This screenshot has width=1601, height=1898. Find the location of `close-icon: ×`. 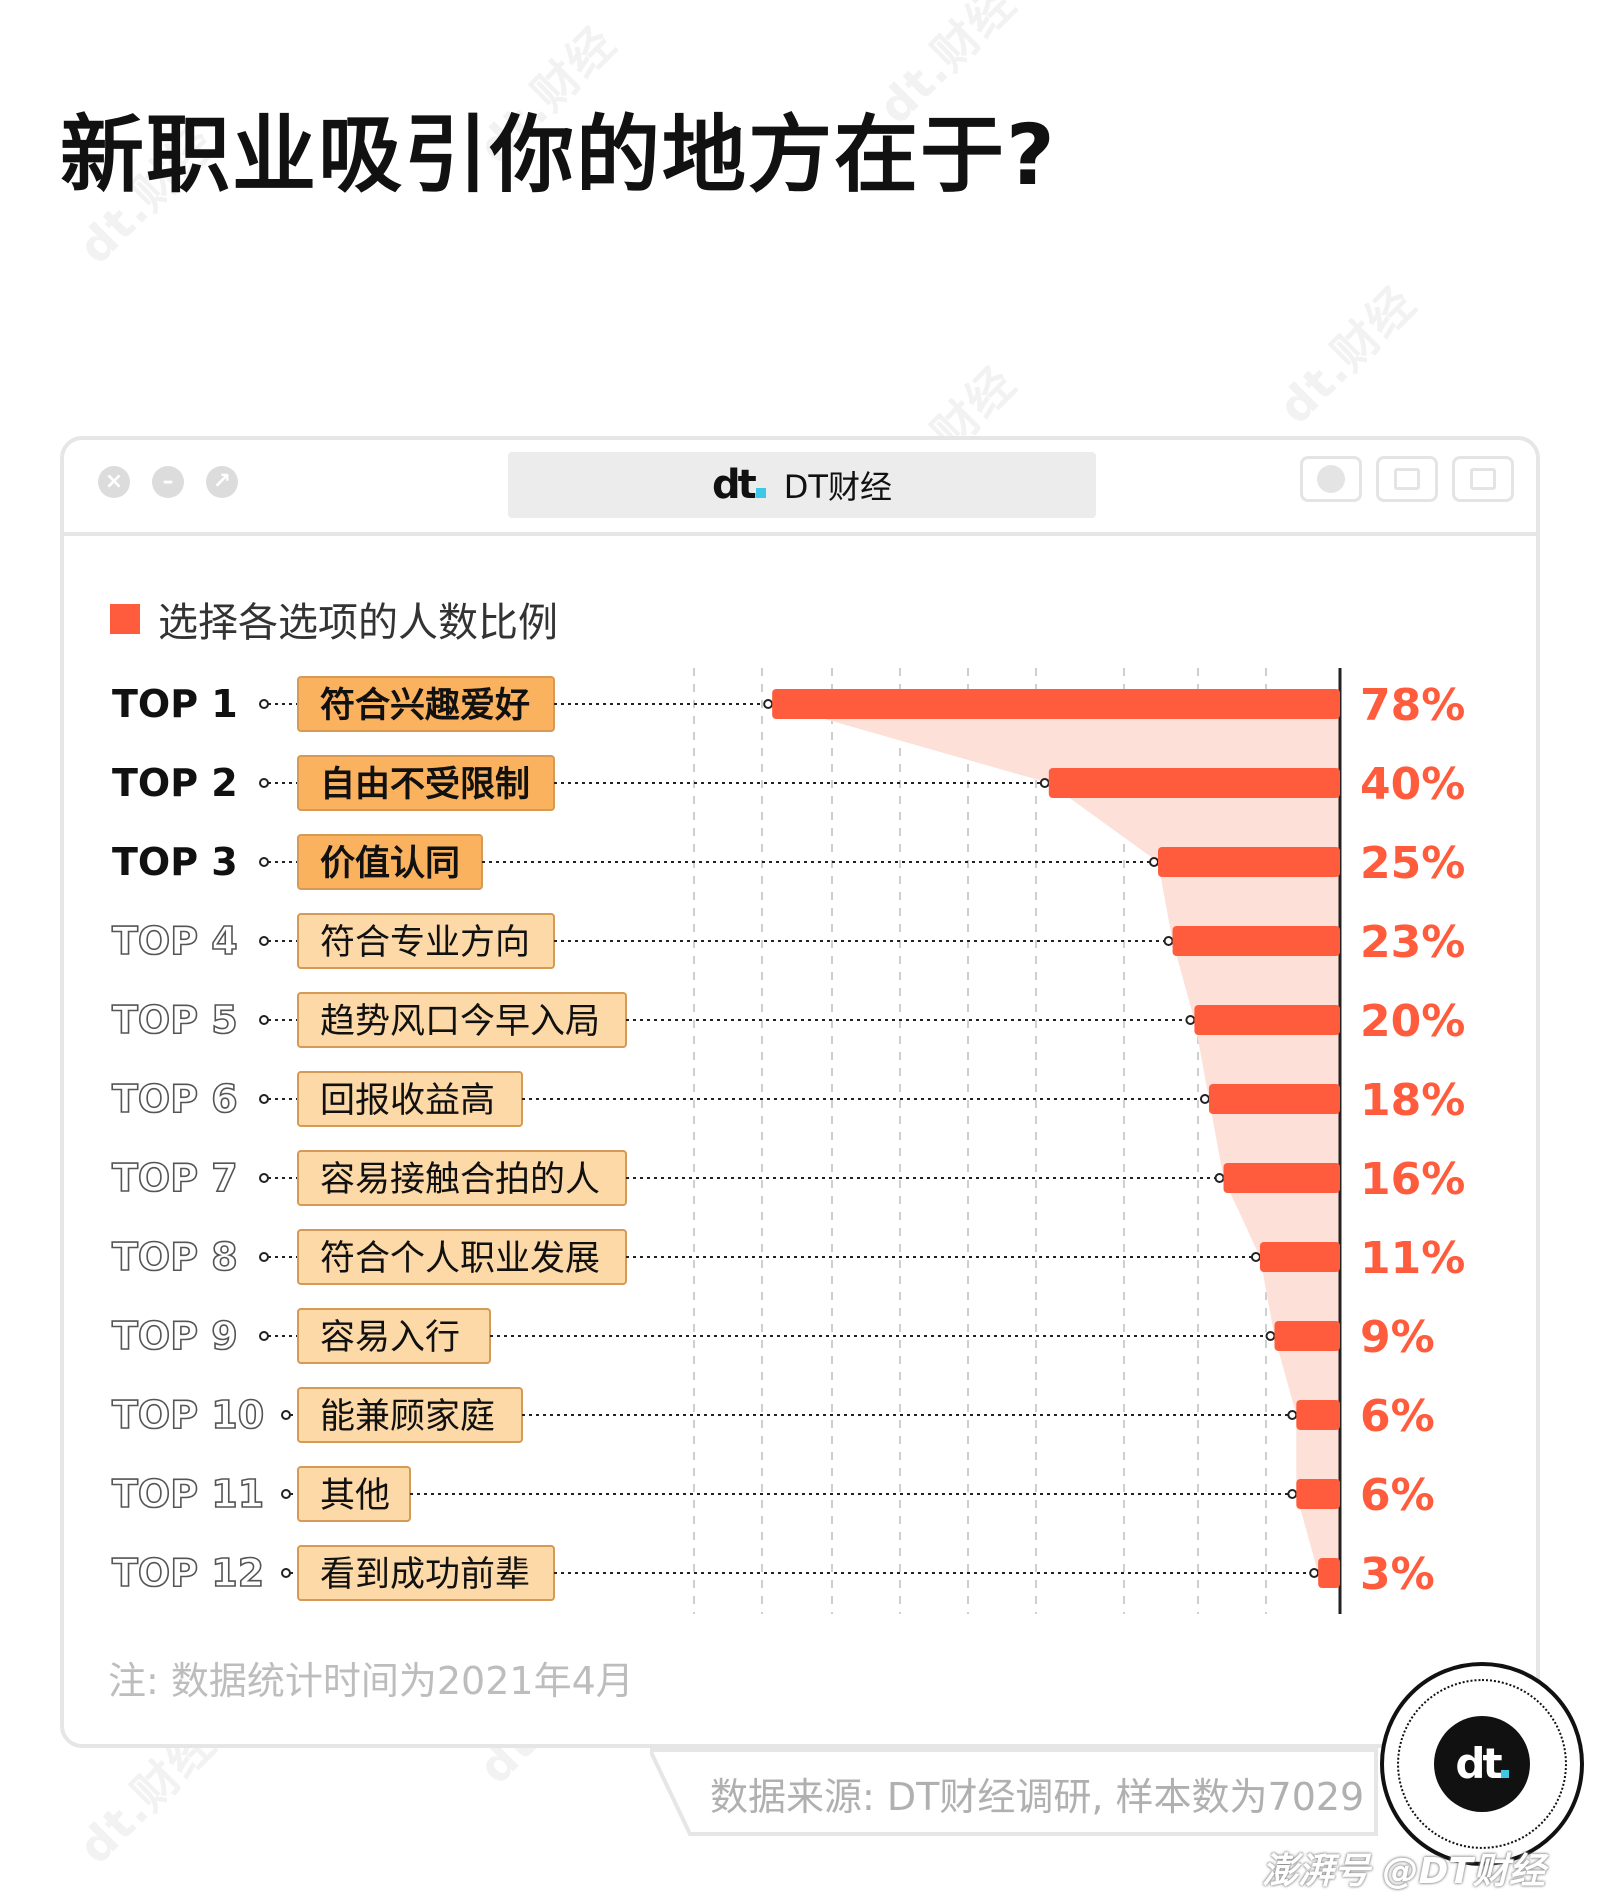

close-icon: × is located at coordinates (114, 482).